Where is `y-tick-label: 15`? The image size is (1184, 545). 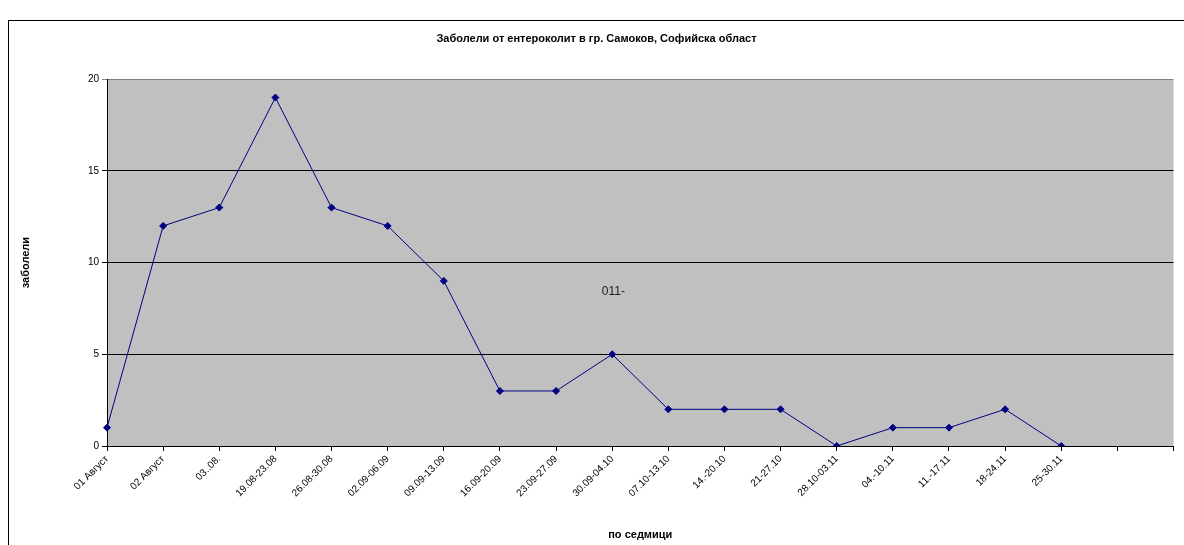
y-tick-label: 15 is located at coordinates (93, 170).